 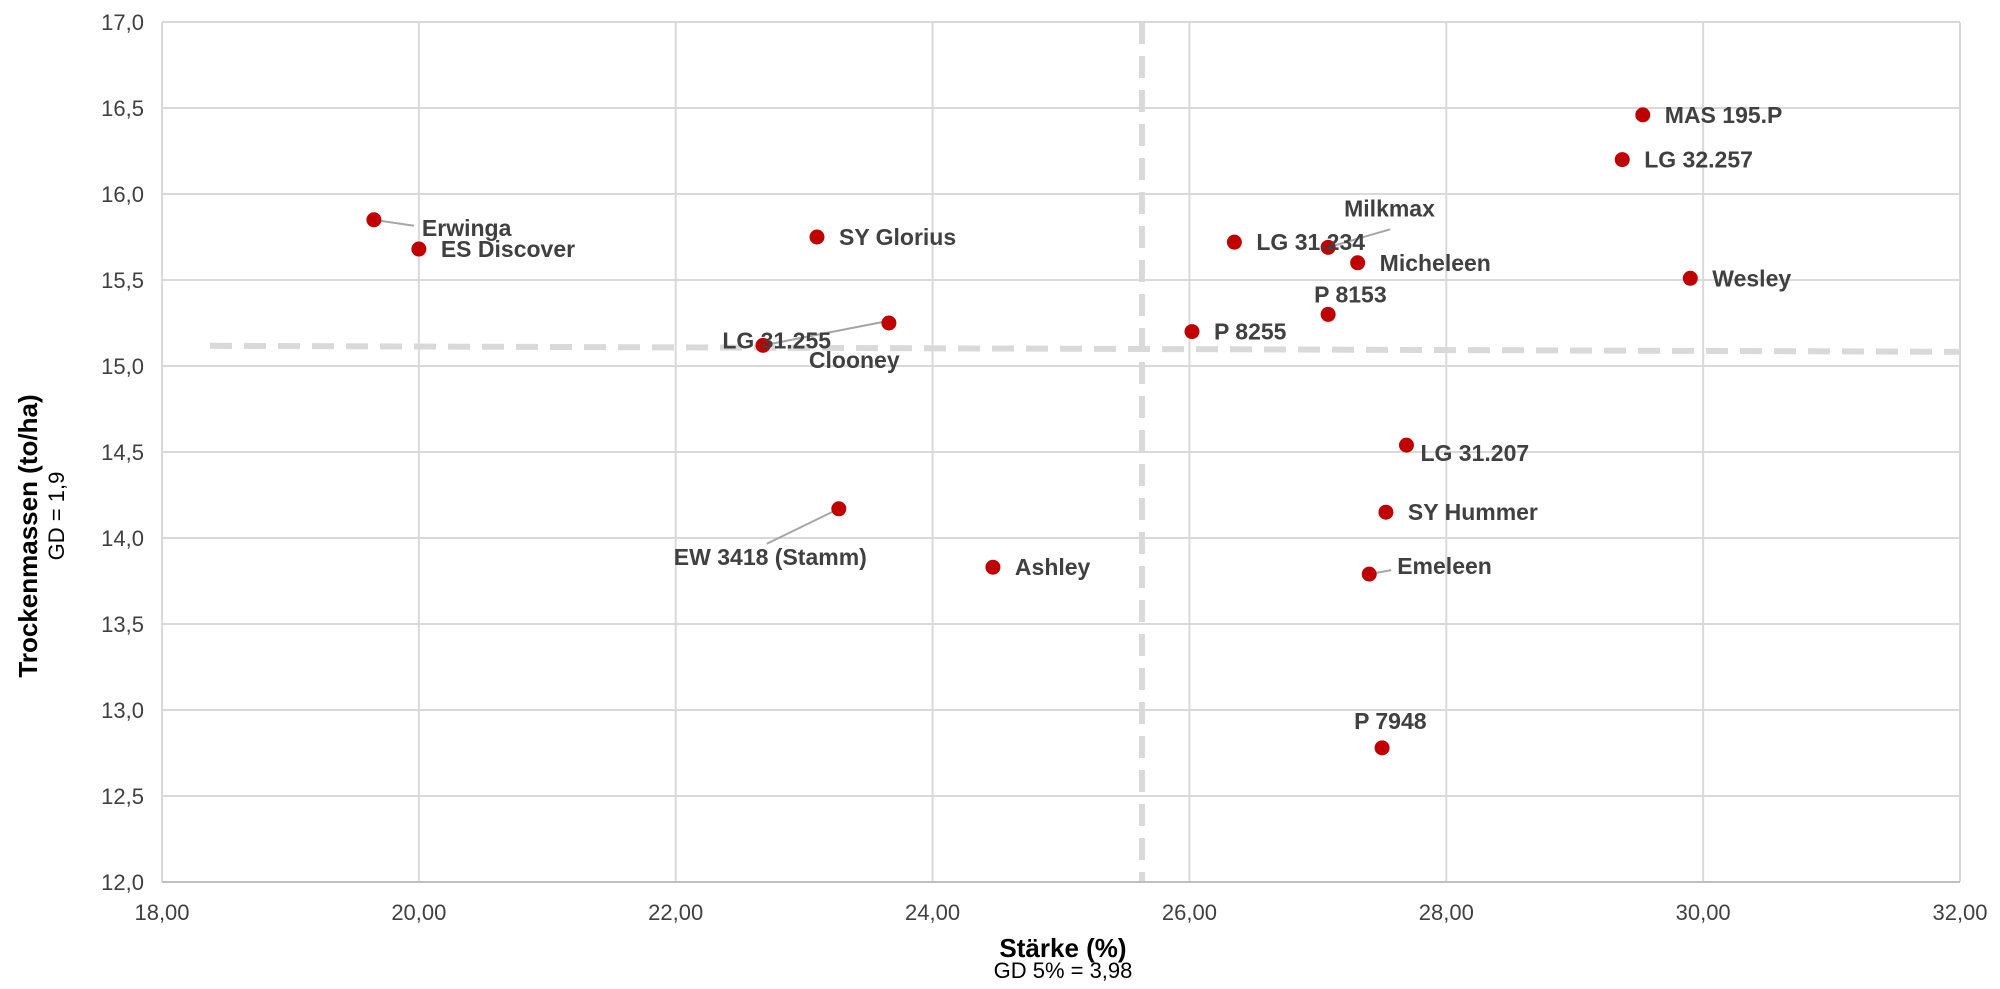 I want to click on data-point-label: P 8153, so click(x=1350, y=294).